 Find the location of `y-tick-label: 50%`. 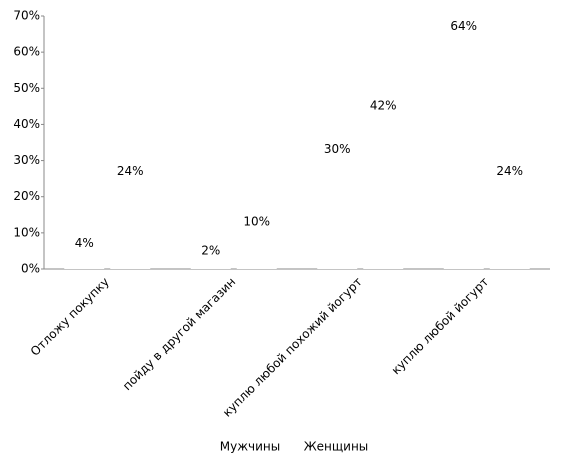

y-tick-label: 50% is located at coordinates (26, 88).